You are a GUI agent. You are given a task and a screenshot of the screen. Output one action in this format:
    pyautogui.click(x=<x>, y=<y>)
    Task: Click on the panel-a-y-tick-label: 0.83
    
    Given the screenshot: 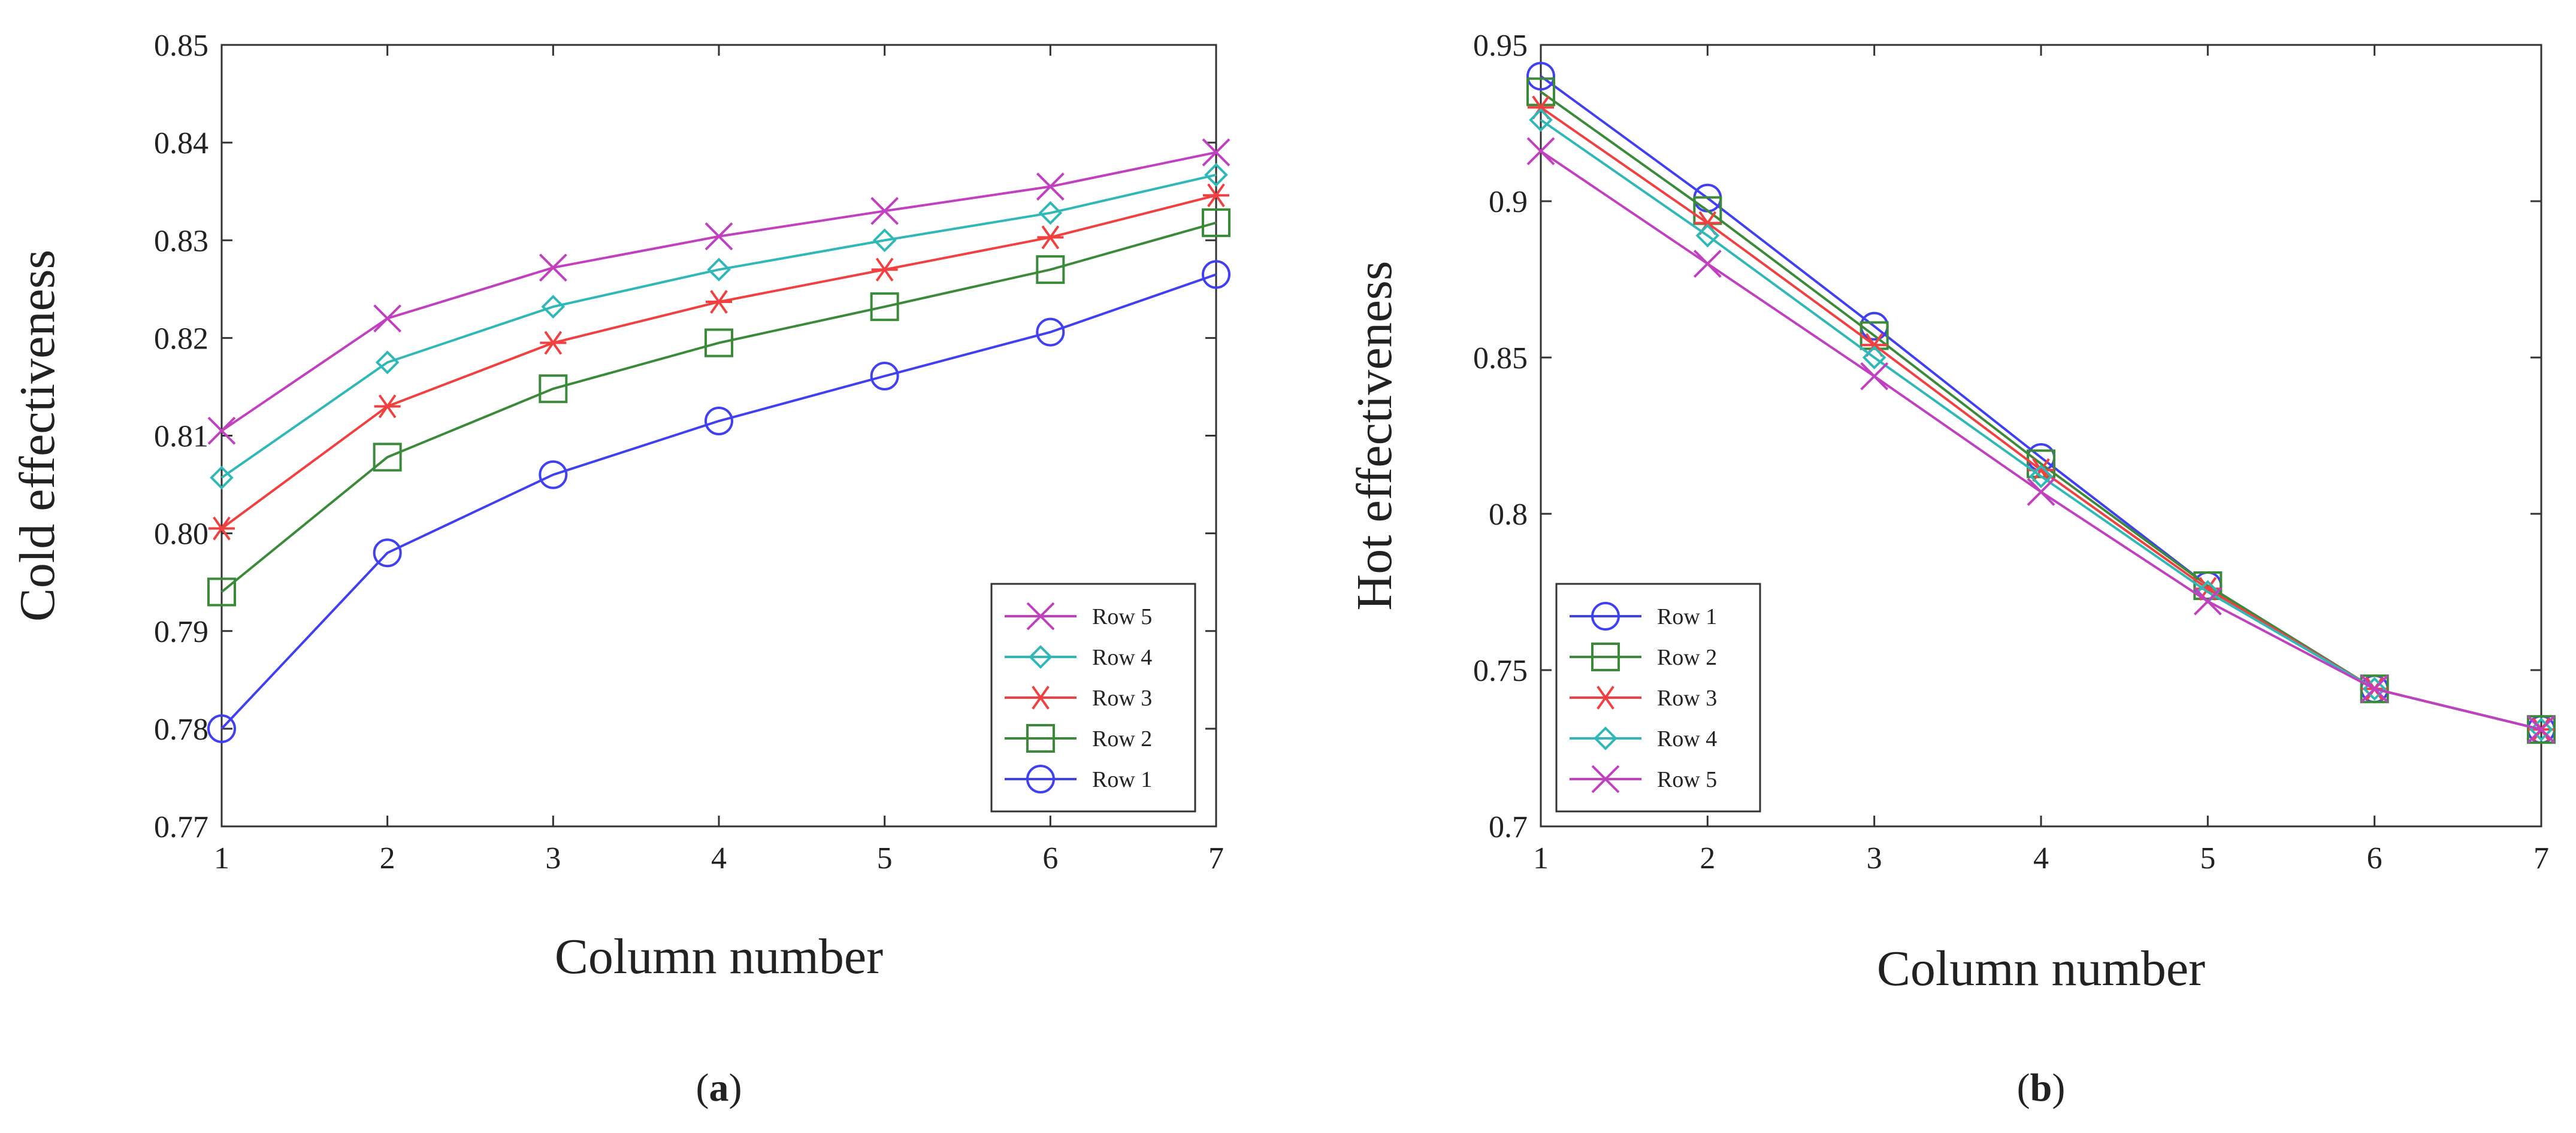 What is the action you would take?
    pyautogui.click(x=181, y=241)
    